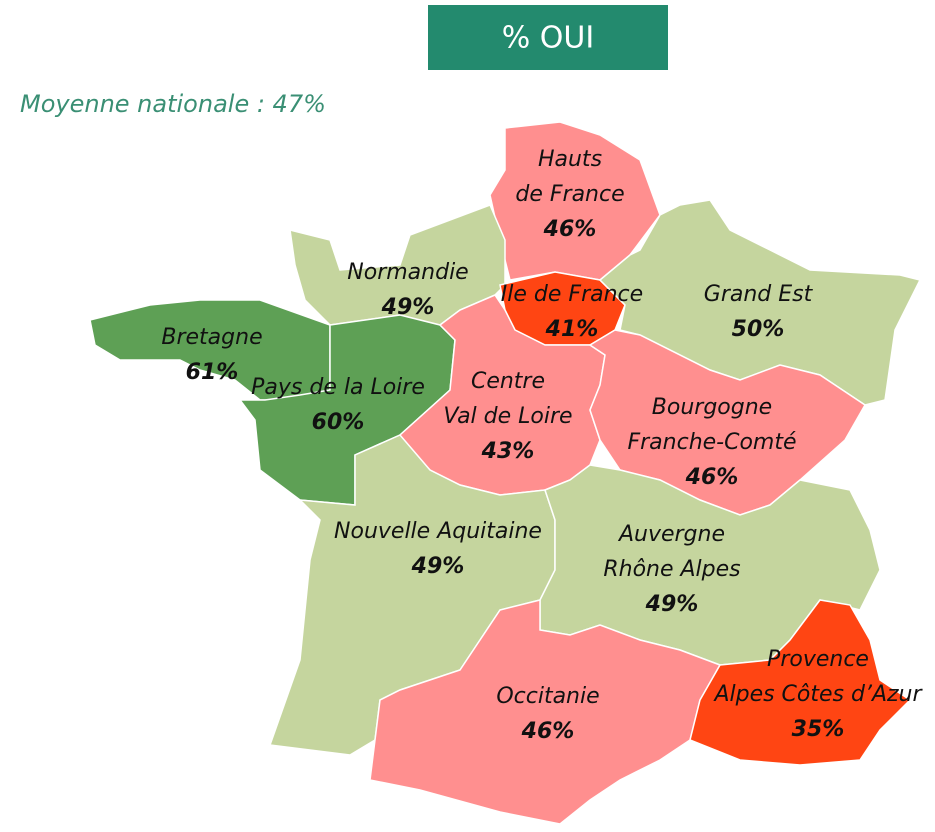  Describe the element at coordinates (507, 416) in the screenshot. I see `region-name: Val de Loire` at that location.